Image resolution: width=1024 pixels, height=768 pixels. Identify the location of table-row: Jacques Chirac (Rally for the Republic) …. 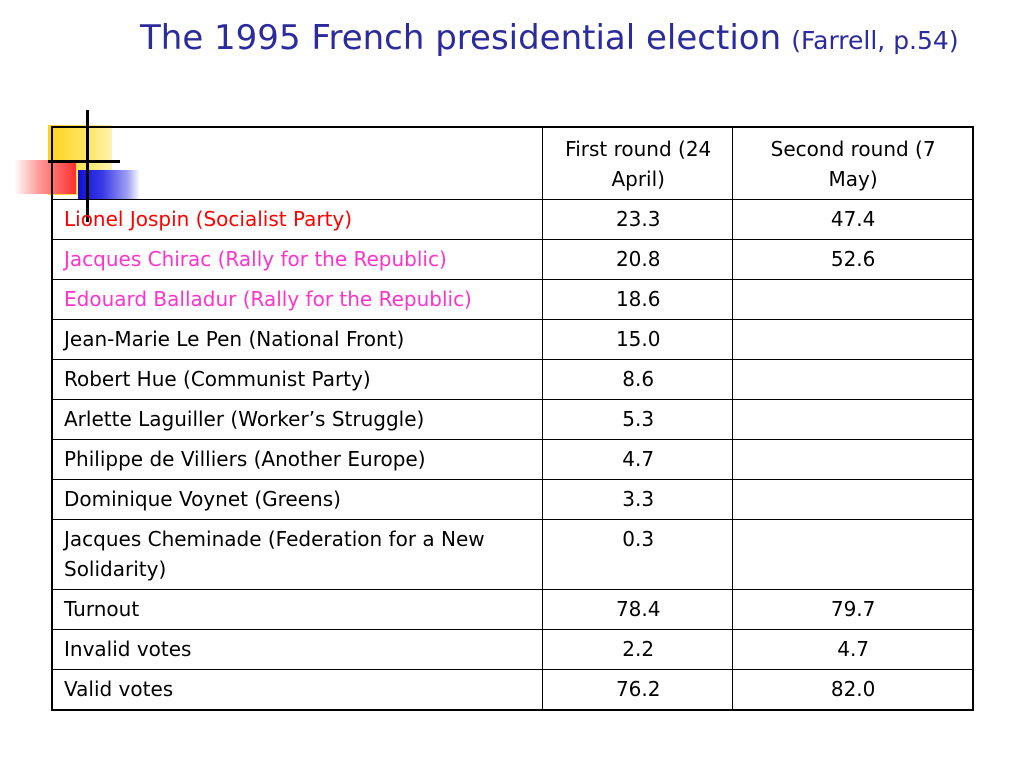
(512, 259).